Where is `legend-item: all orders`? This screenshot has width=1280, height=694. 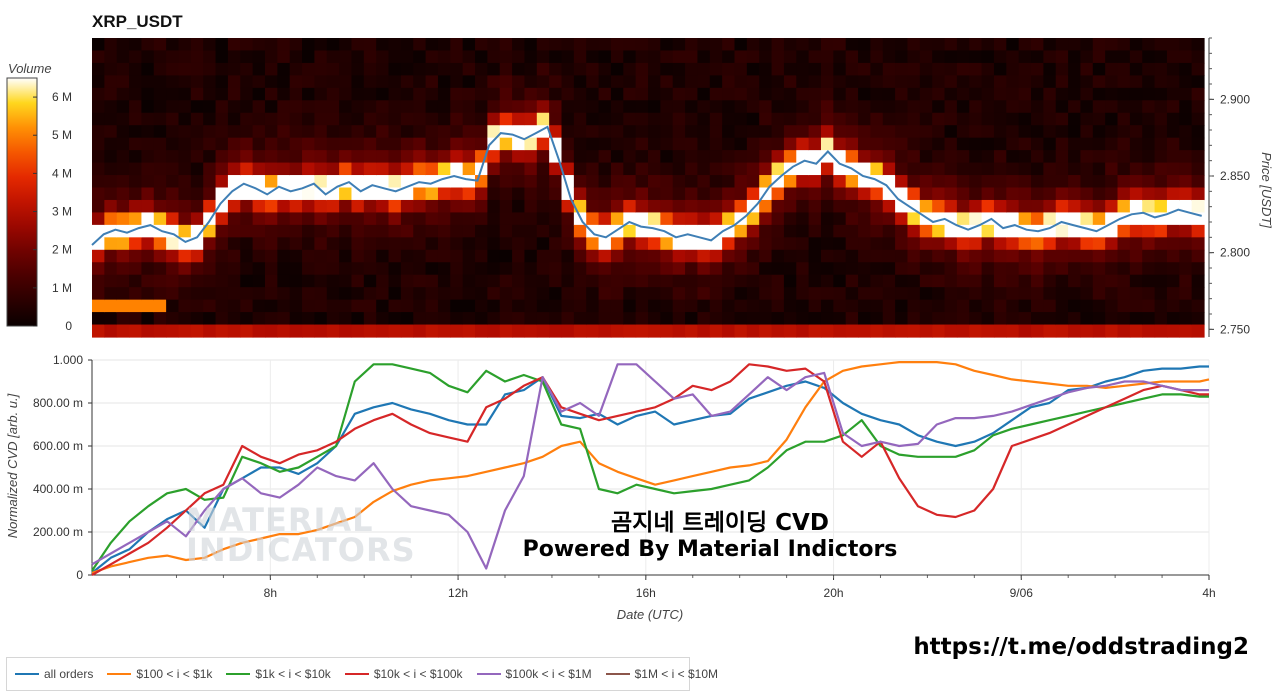
legend-item: all orders is located at coordinates (54, 674).